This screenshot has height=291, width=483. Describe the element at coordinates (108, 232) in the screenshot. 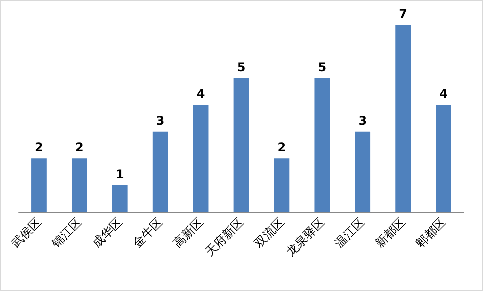

I see `x-tick-label: 成华区` at that location.